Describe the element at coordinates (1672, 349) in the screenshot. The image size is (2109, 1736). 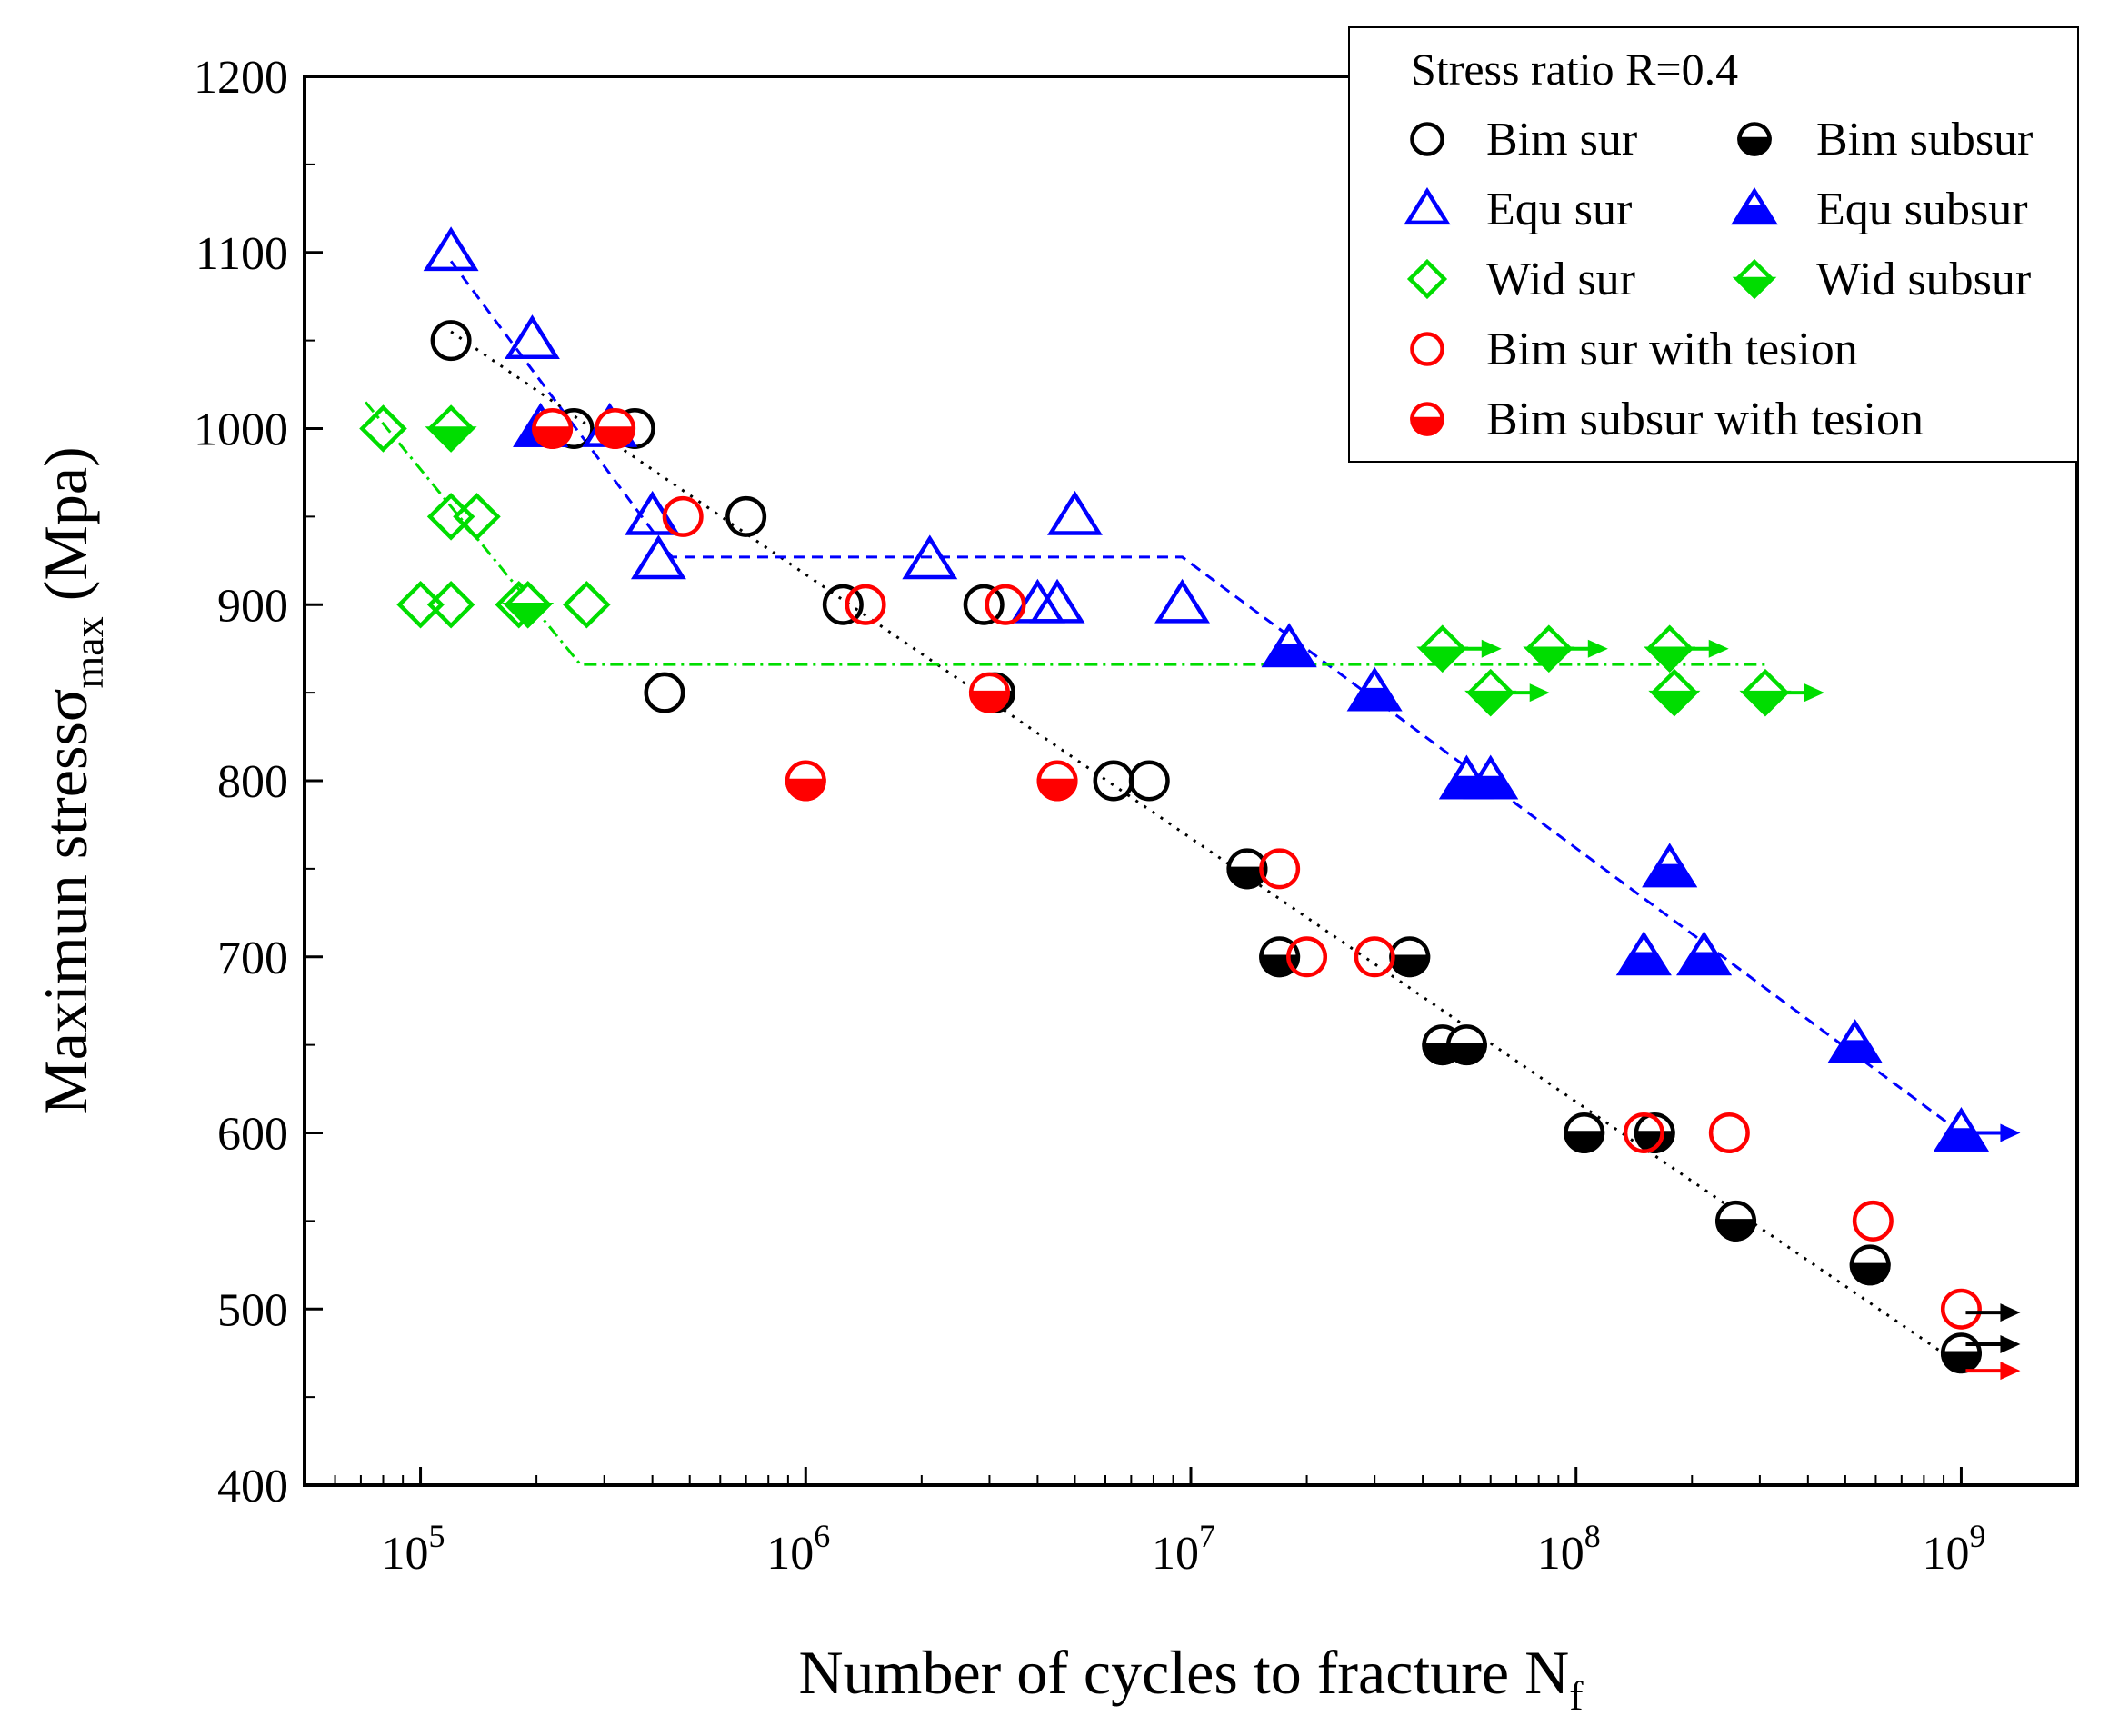
I see `legend-label-bim_sur_t: Bim sur with tesion` at that location.